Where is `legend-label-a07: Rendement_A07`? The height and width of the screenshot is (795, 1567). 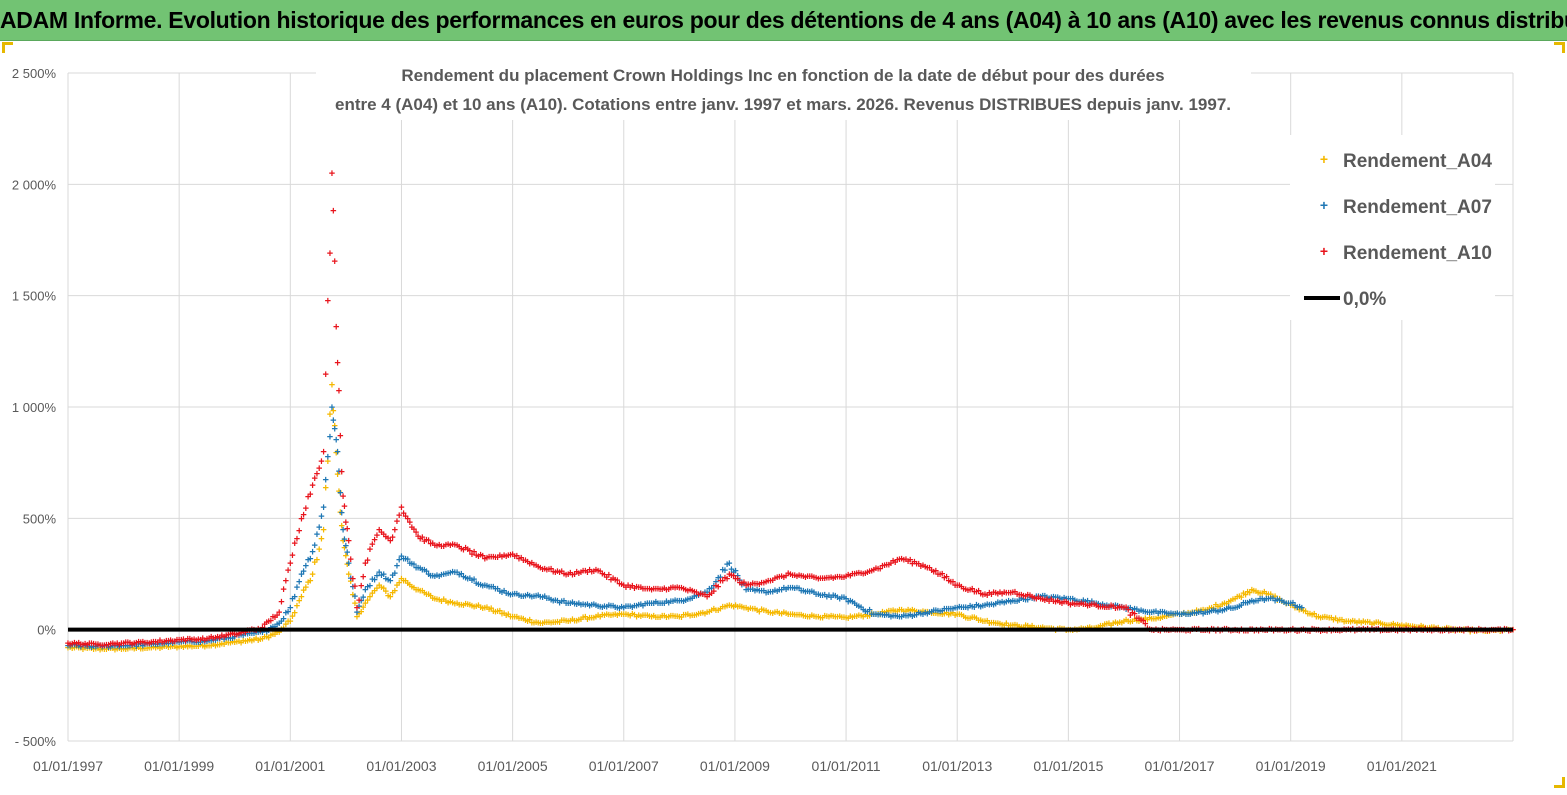 legend-label-a07: Rendement_A07 is located at coordinates (1417, 207).